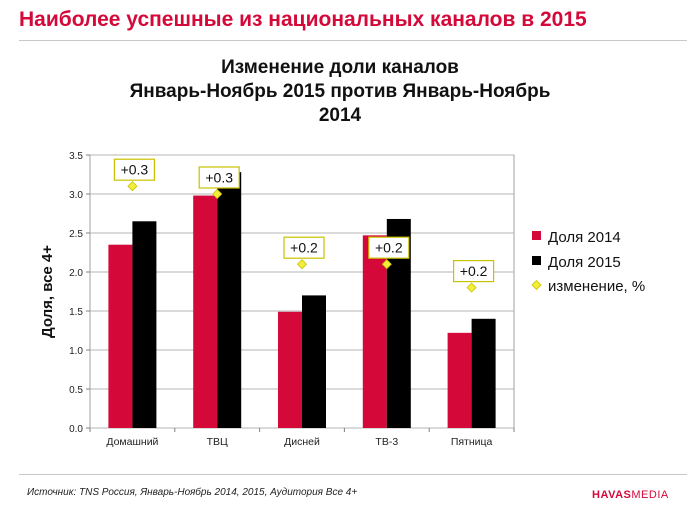 The height and width of the screenshot is (525, 700). I want to click on header-divider, so click(353, 40).